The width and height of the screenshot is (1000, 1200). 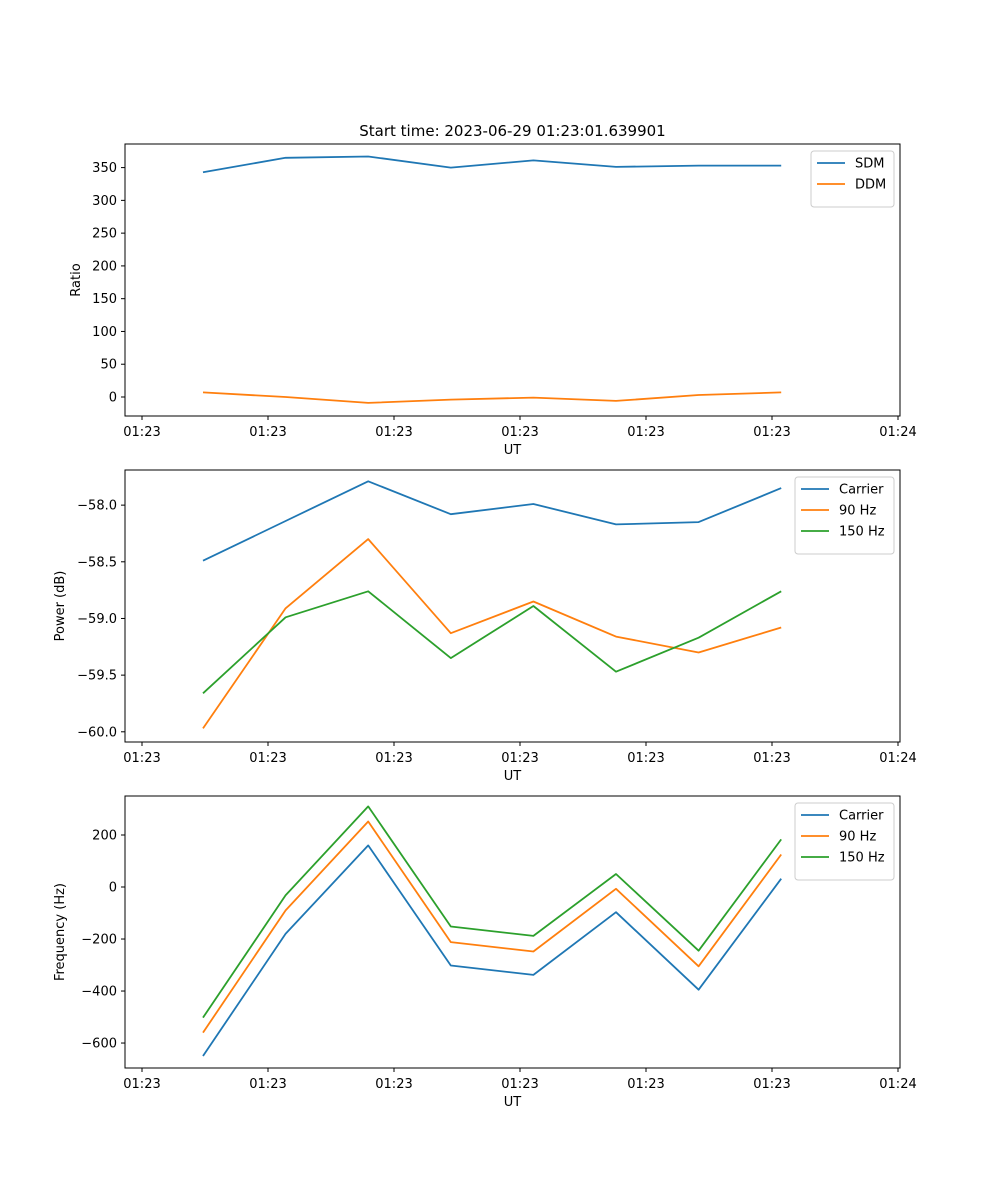 What do you see at coordinates (97, 732) in the screenshot?
I see `y-tick-label: −60.0` at bounding box center [97, 732].